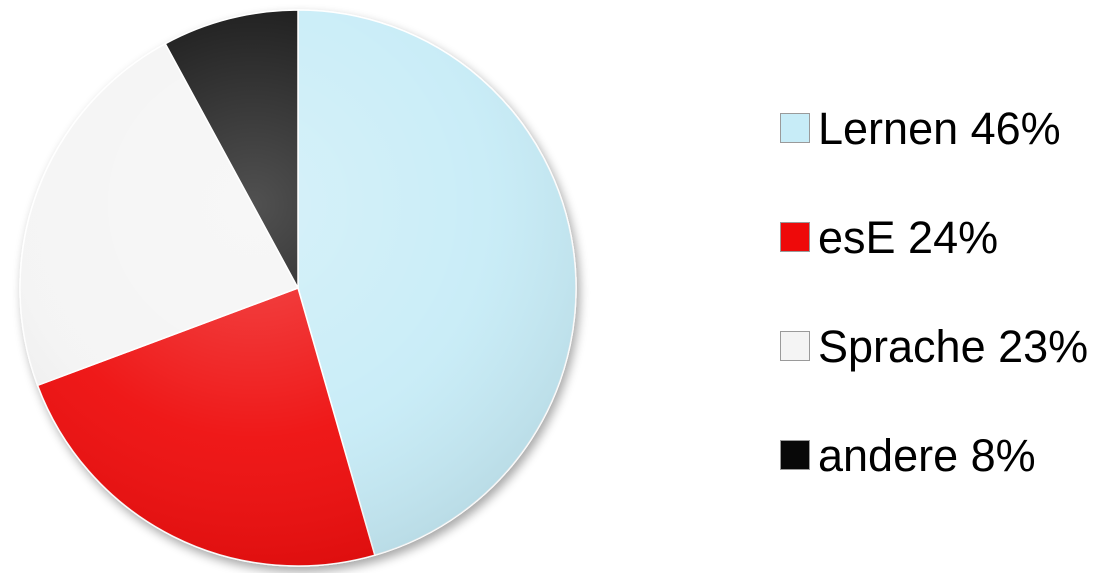 This screenshot has height=578, width=1114. I want to click on legend-label-lernen: Lernen 46%, so click(939, 128).